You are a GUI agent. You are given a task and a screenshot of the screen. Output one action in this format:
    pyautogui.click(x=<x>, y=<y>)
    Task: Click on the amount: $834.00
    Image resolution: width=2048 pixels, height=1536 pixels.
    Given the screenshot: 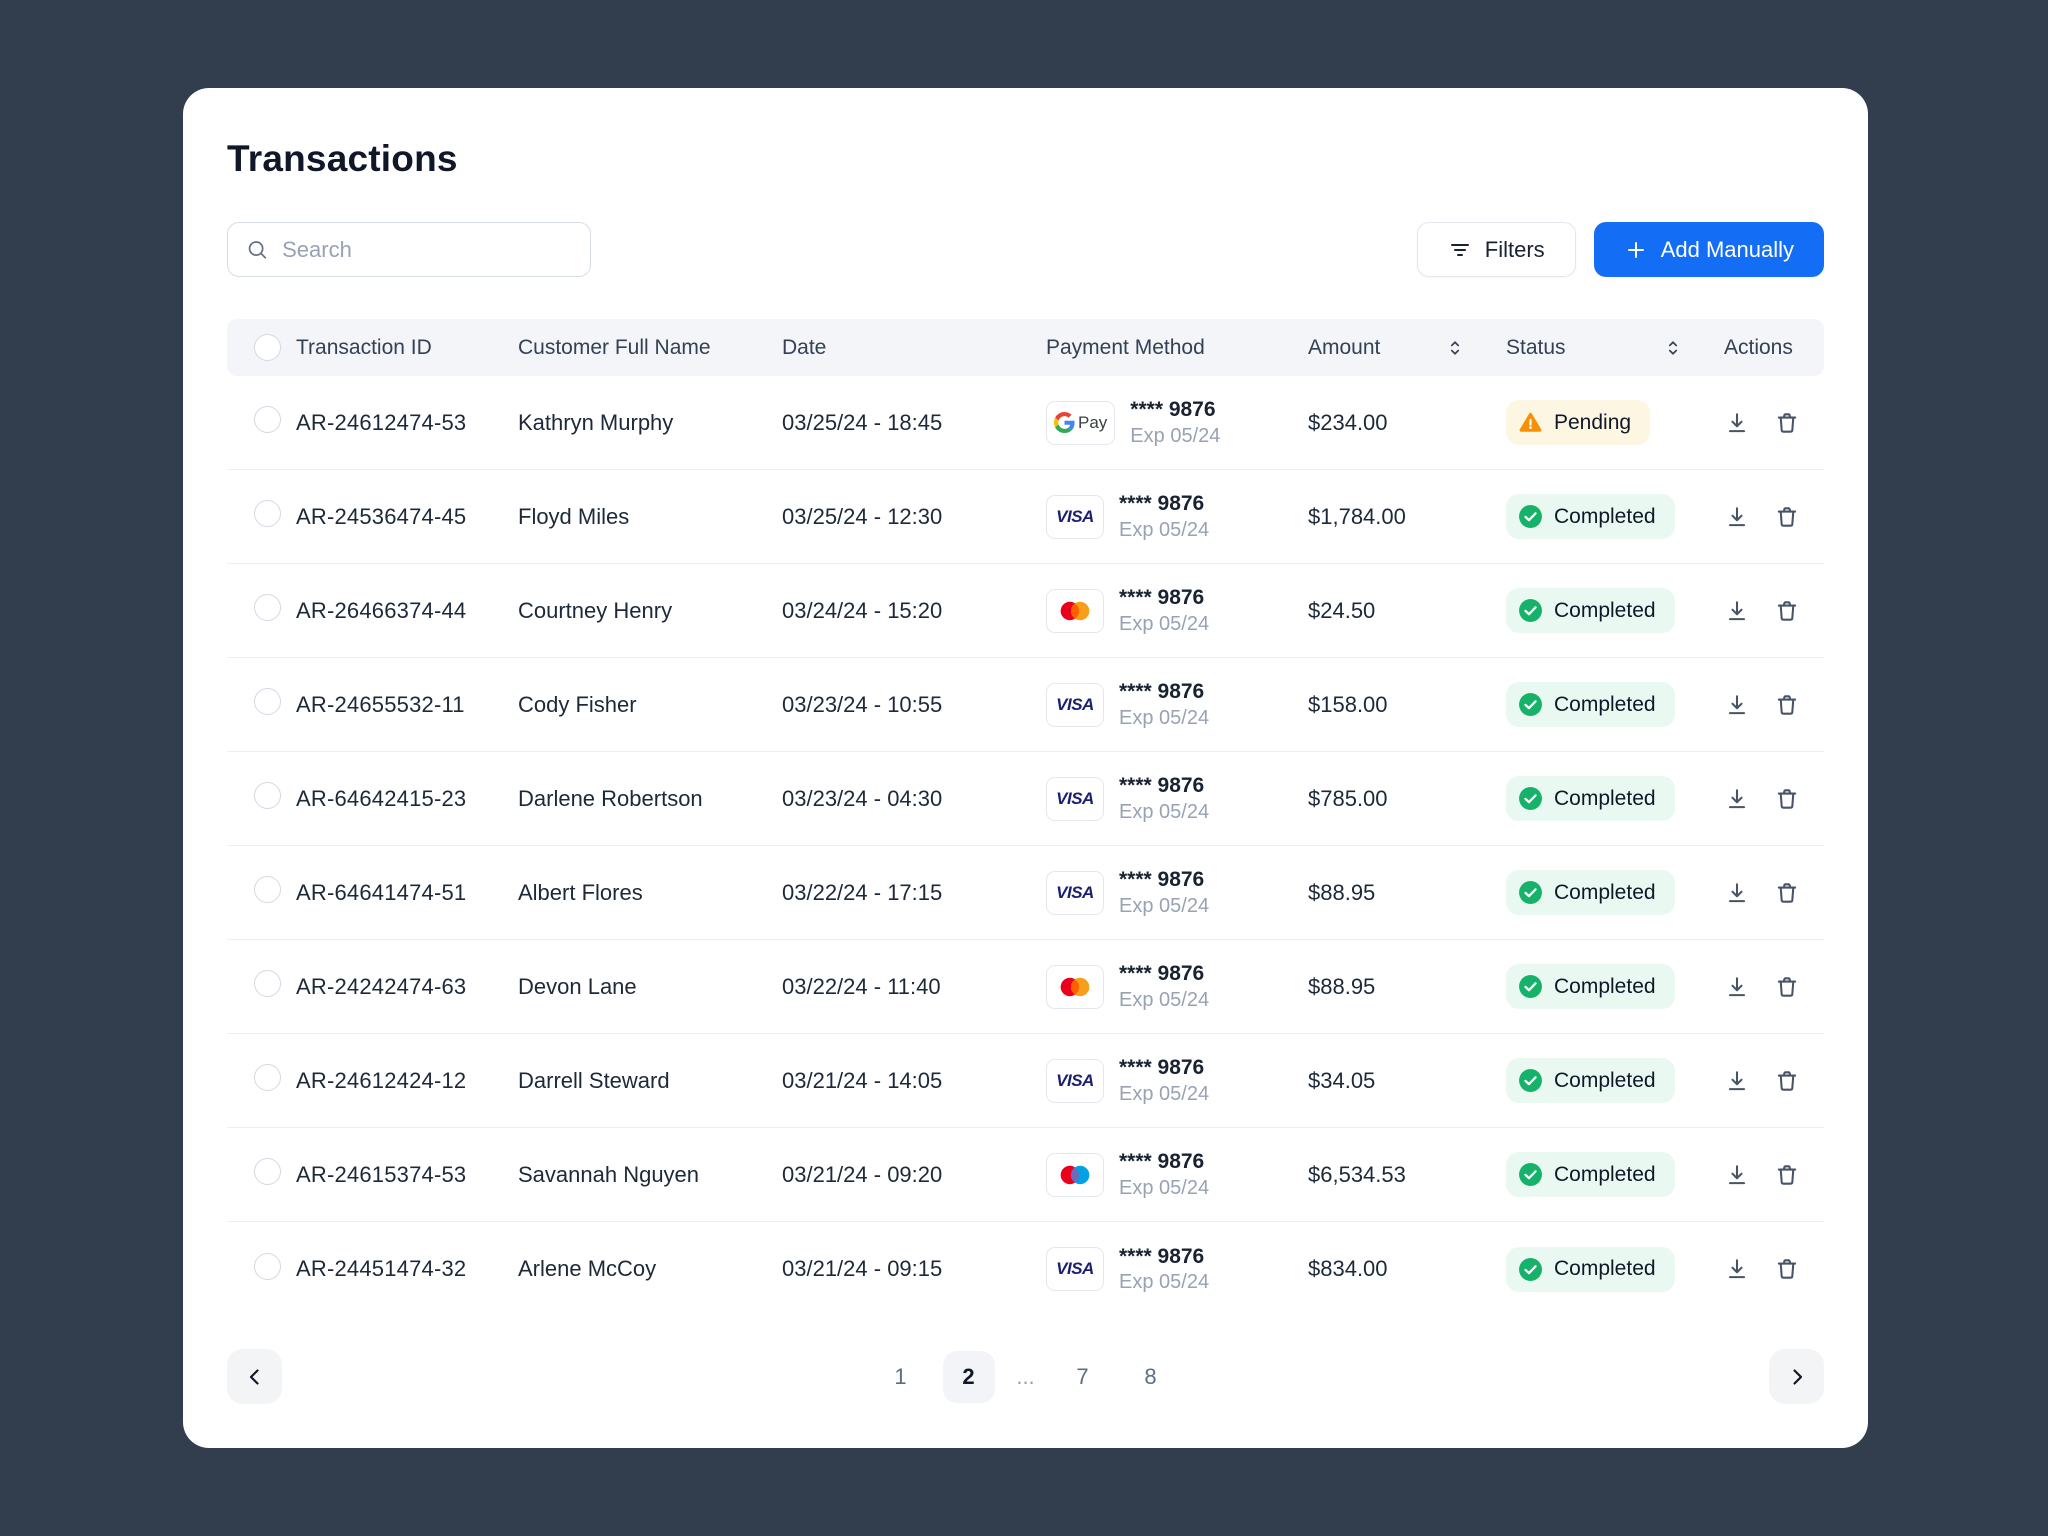 What is the action you would take?
    pyautogui.click(x=1348, y=1268)
    